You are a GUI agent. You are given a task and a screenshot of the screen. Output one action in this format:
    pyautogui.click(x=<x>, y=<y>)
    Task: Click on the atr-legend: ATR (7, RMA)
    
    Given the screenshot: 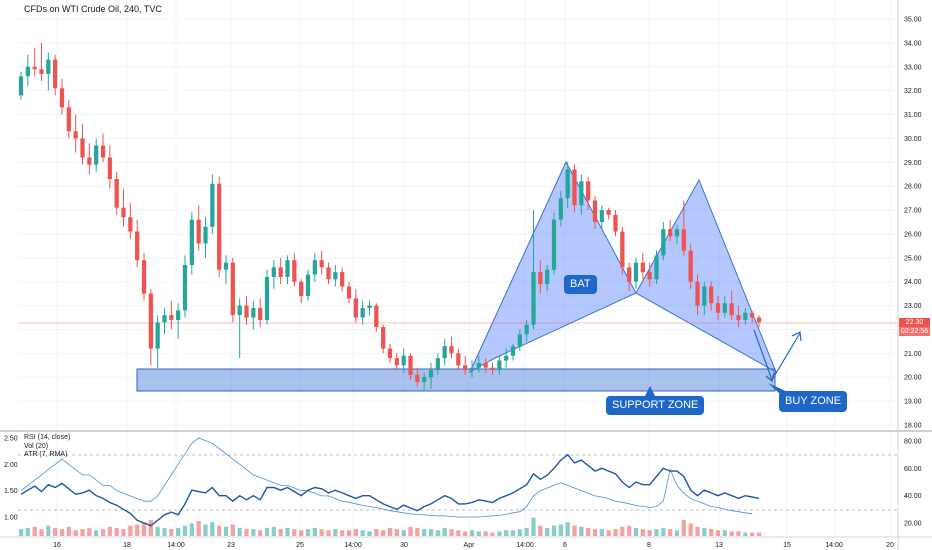 What is the action you would take?
    pyautogui.click(x=46, y=454)
    